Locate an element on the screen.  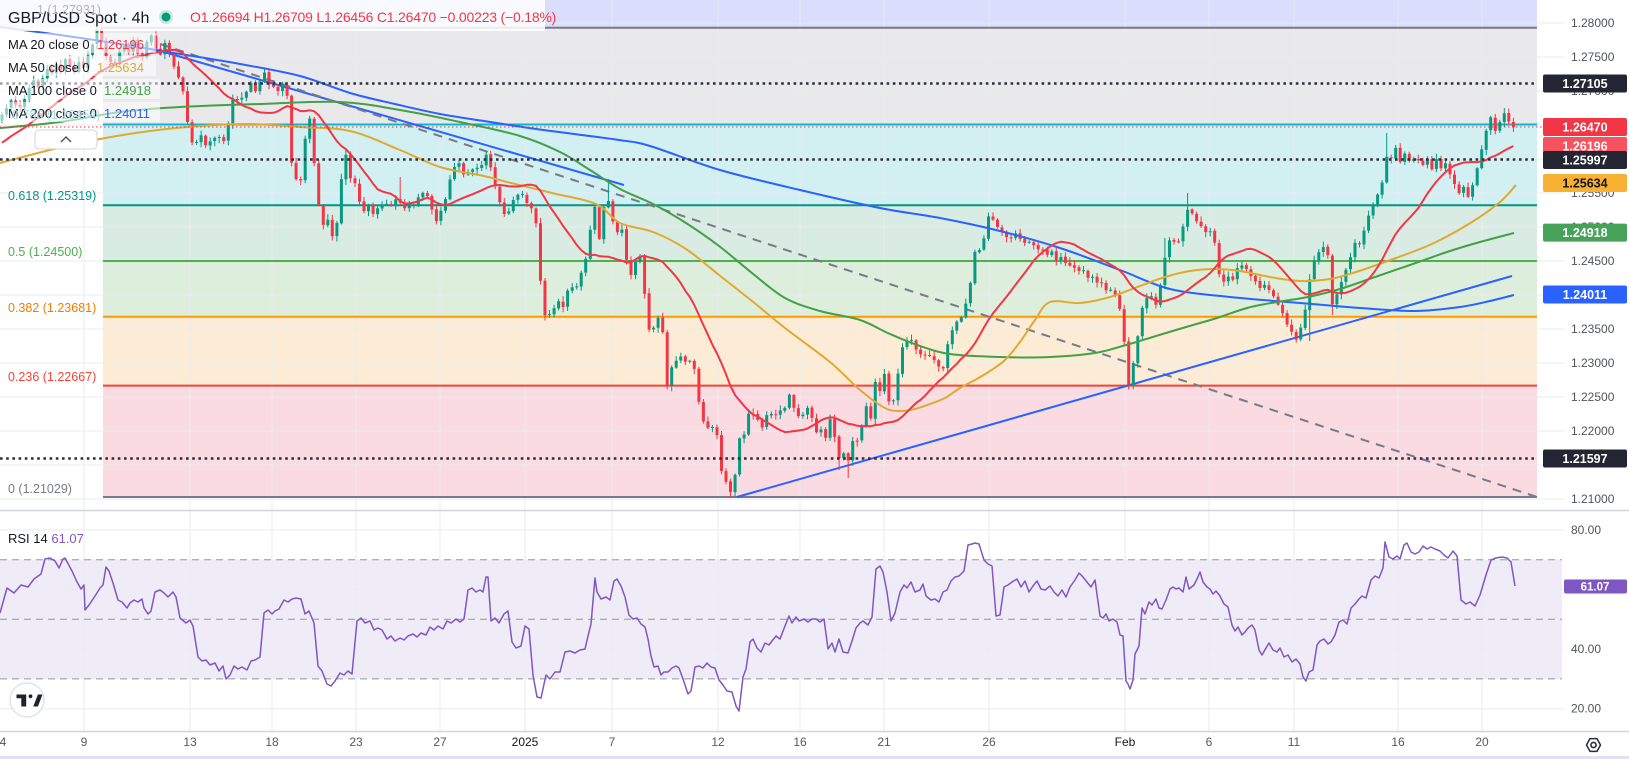
svg-text: 13 is located at coordinates (190, 742).